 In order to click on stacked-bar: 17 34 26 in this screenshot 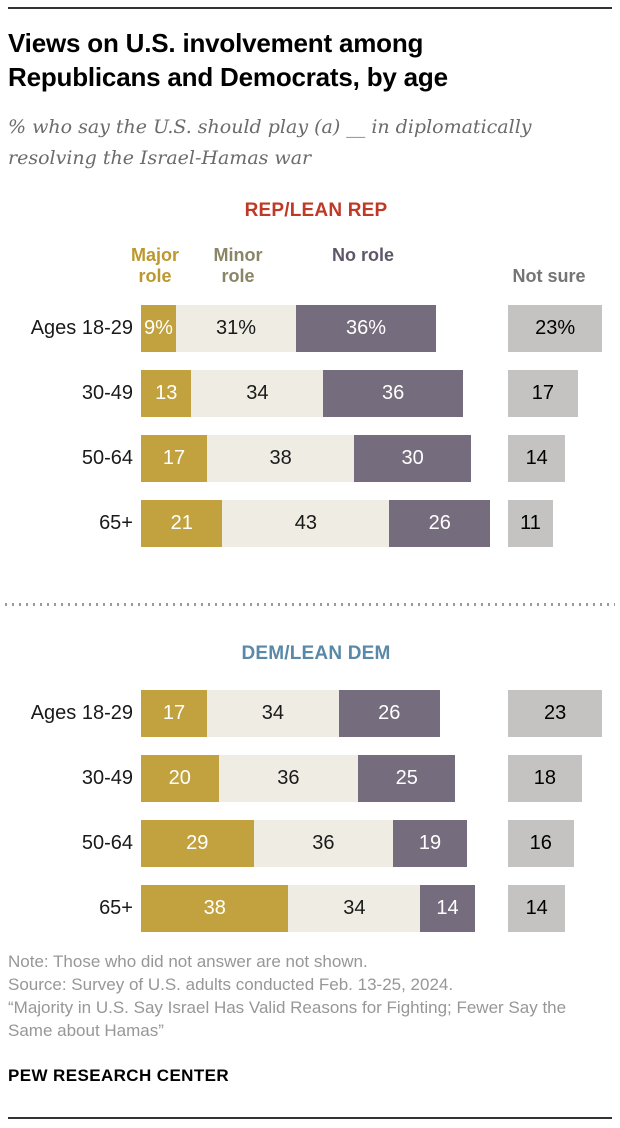, I will do `click(290, 713)`.